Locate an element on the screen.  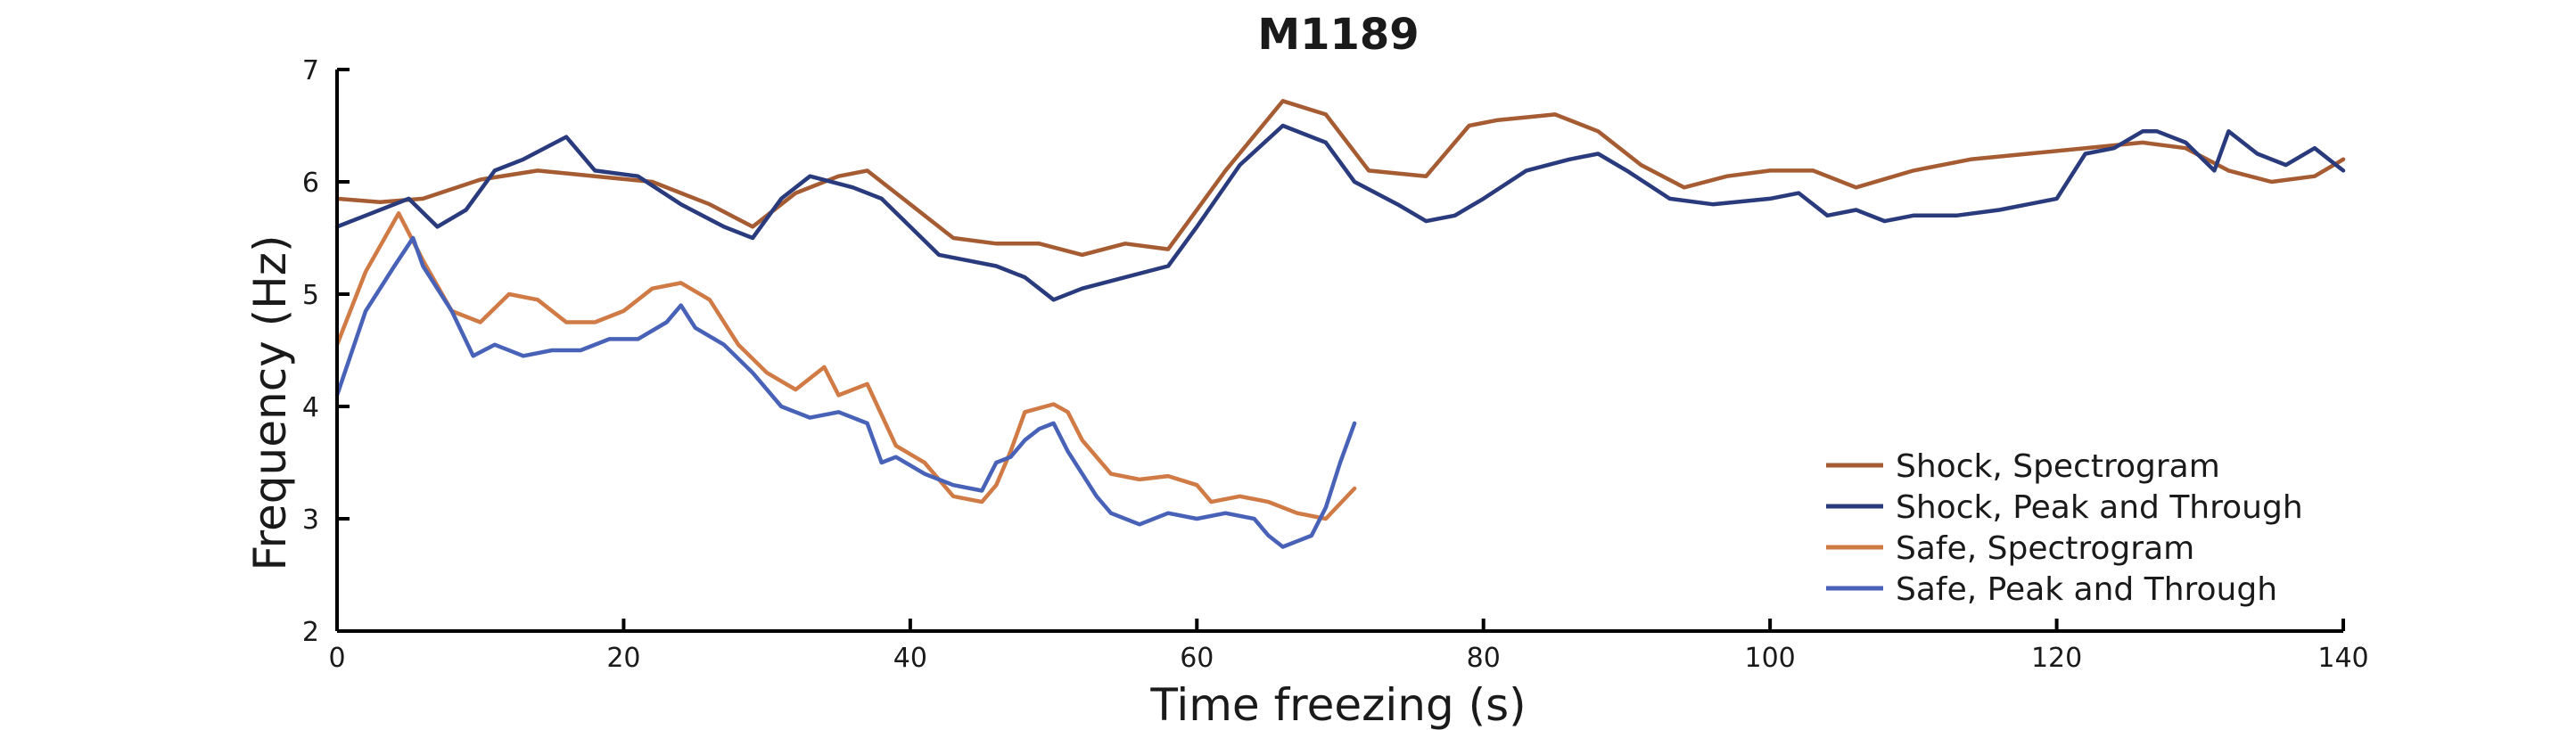
legend-item: Shock, Spectrogram is located at coordinates (2023, 467).